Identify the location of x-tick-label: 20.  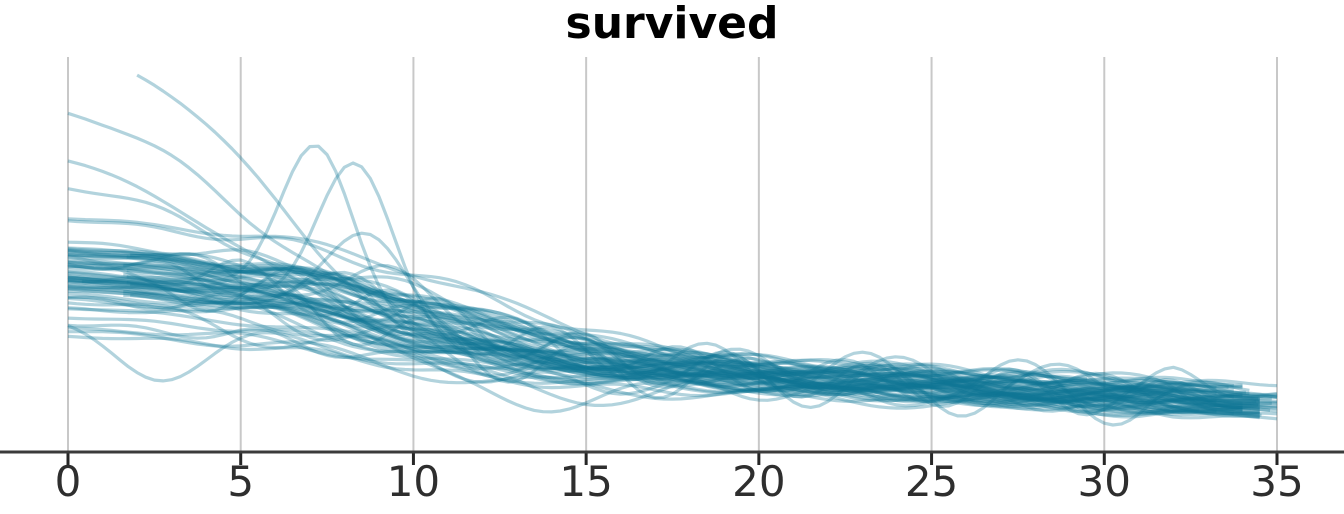
(759, 481).